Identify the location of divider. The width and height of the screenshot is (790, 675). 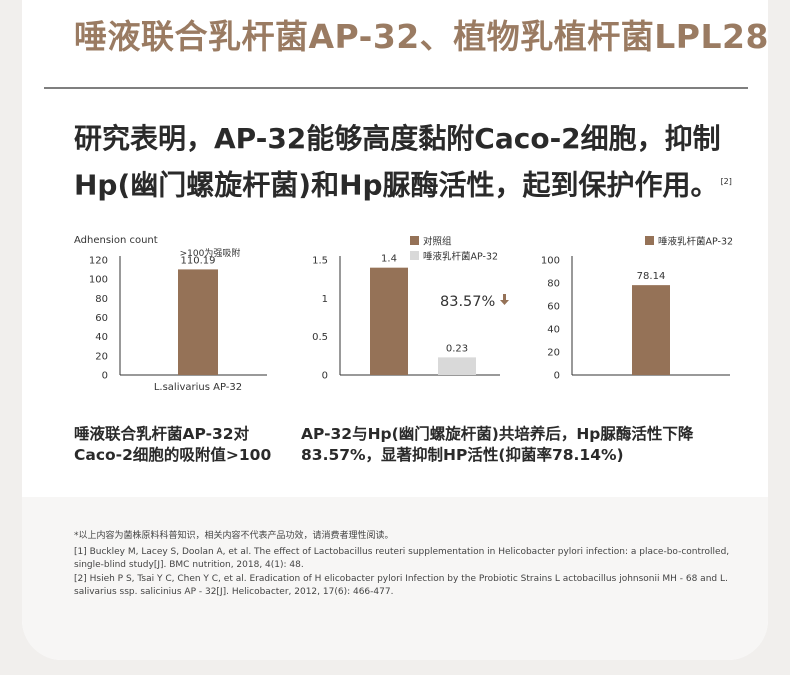
(396, 88).